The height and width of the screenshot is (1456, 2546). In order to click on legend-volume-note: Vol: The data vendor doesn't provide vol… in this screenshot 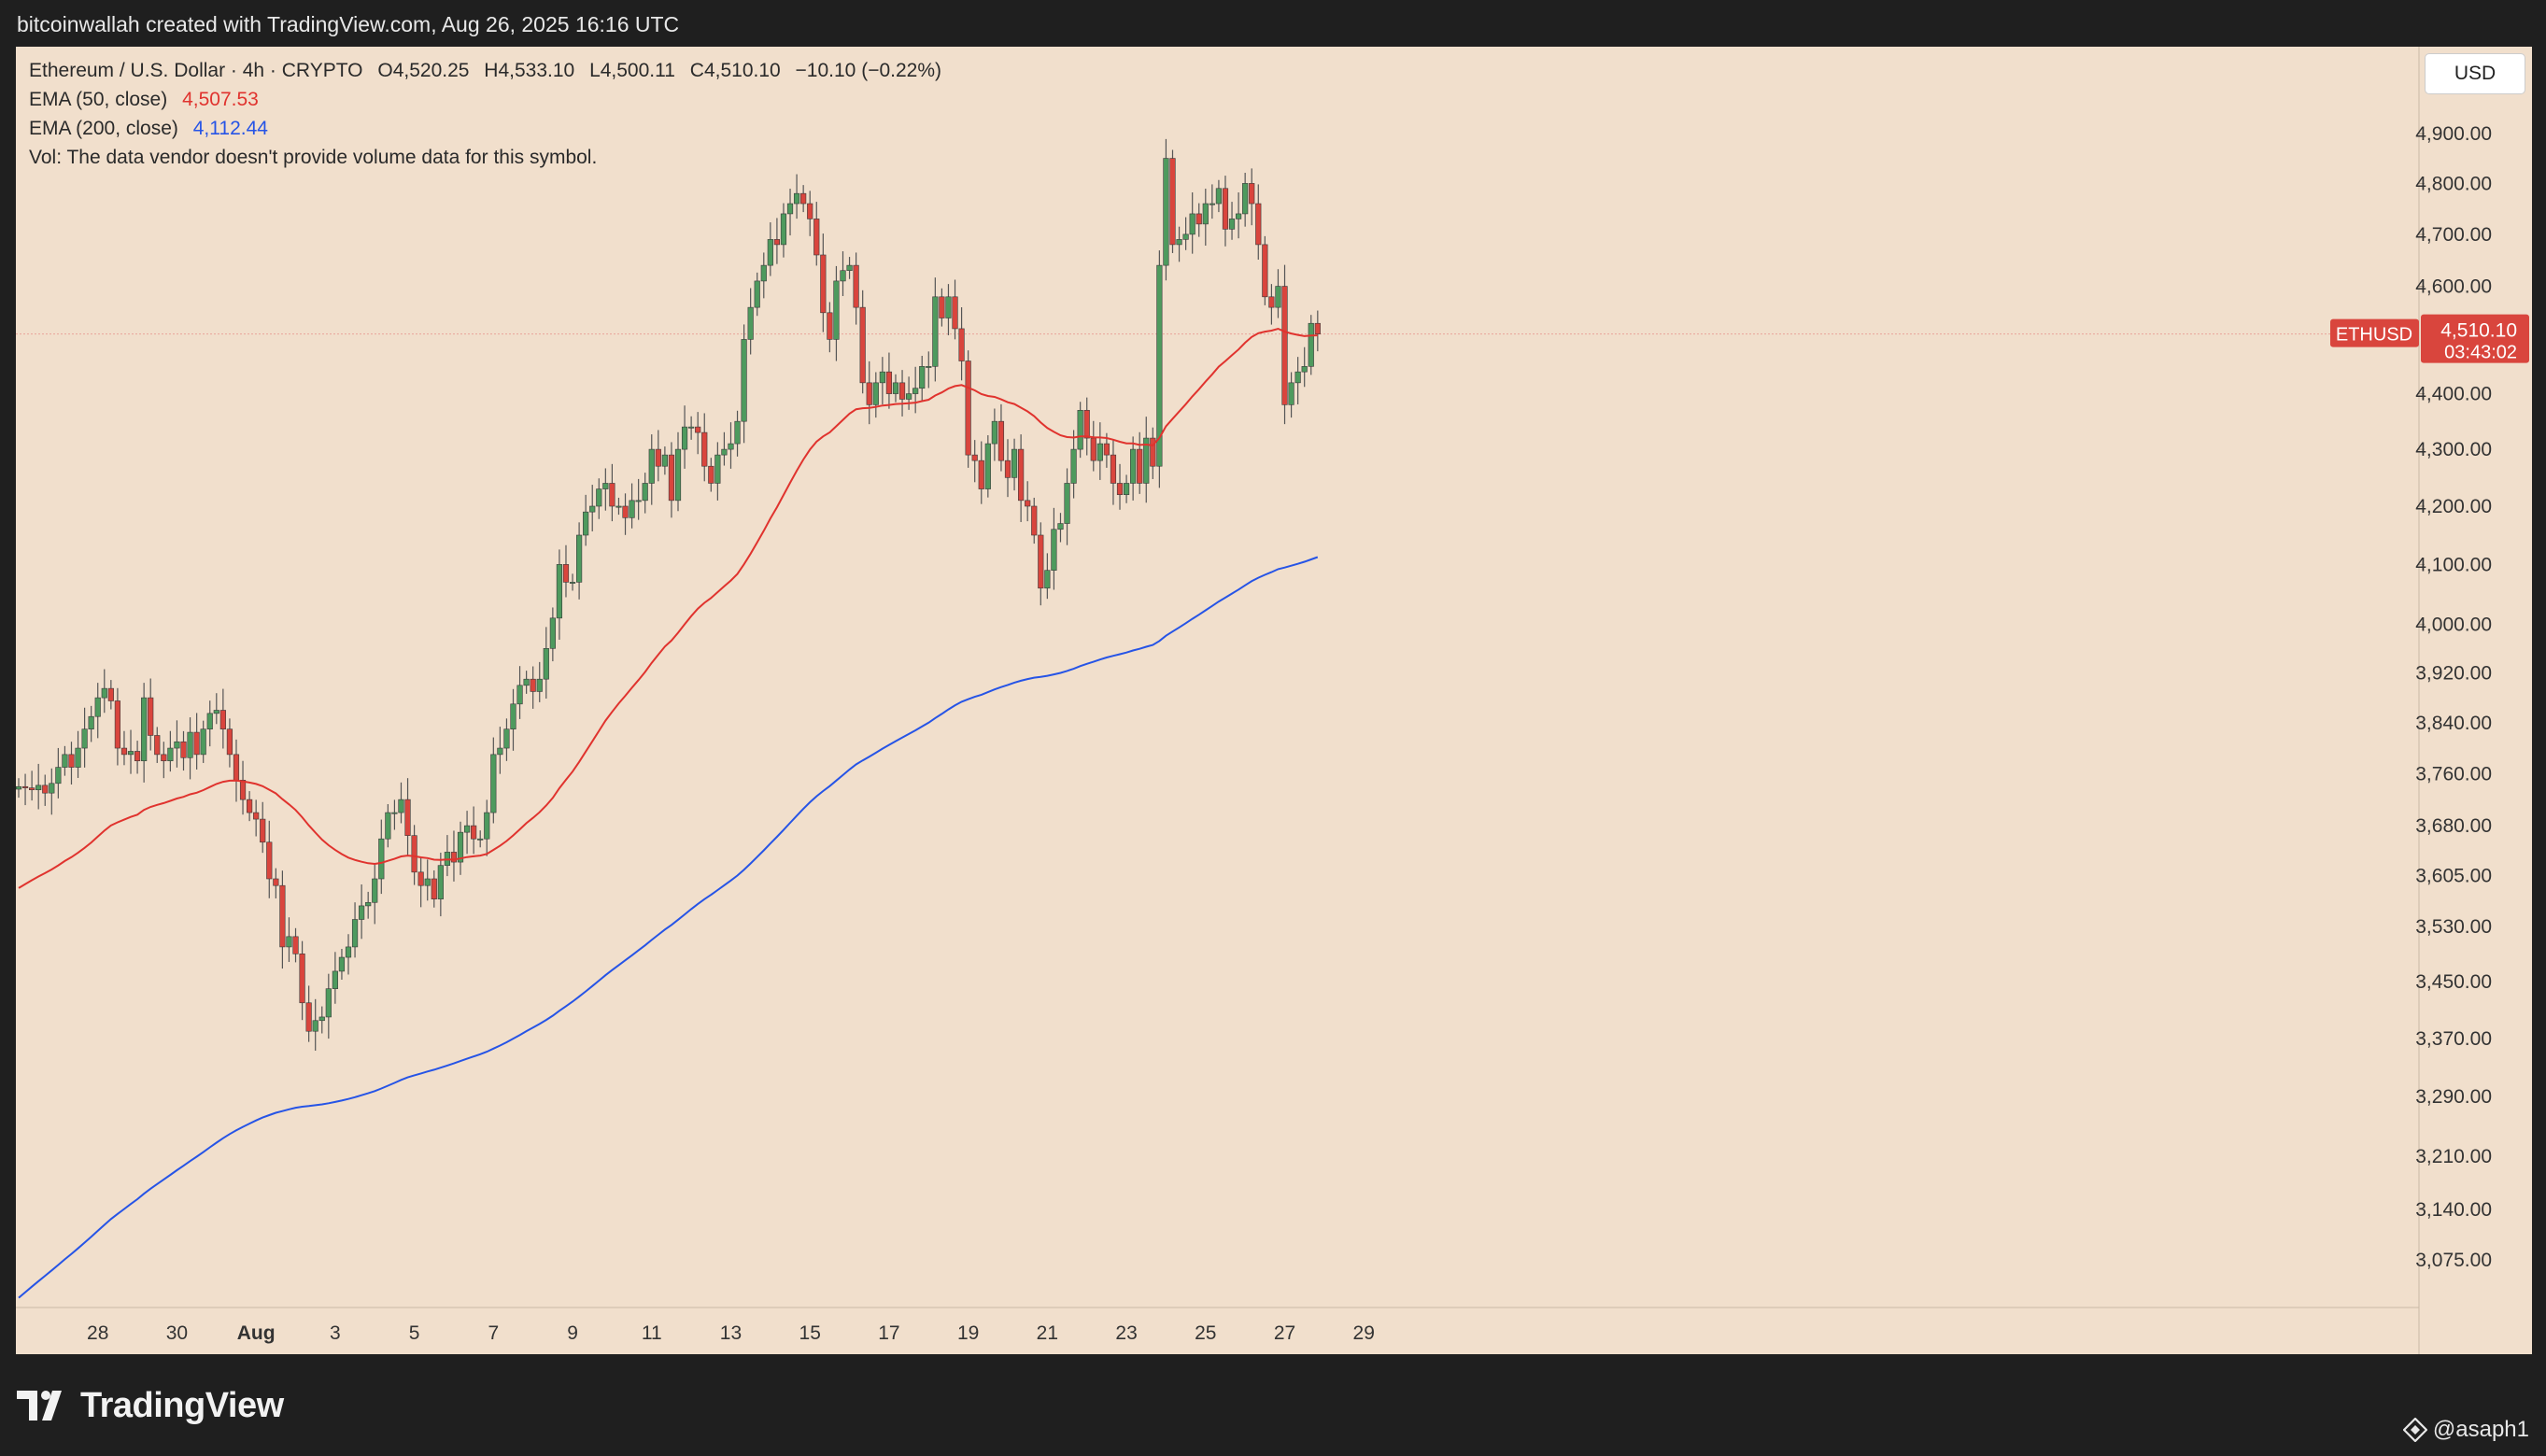, I will do `click(313, 158)`.